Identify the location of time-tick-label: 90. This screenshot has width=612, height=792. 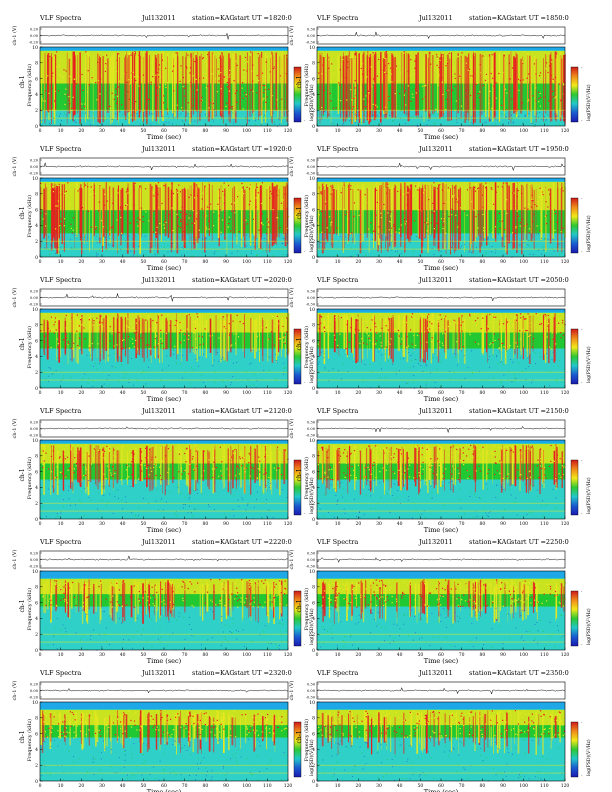
(226, 262).